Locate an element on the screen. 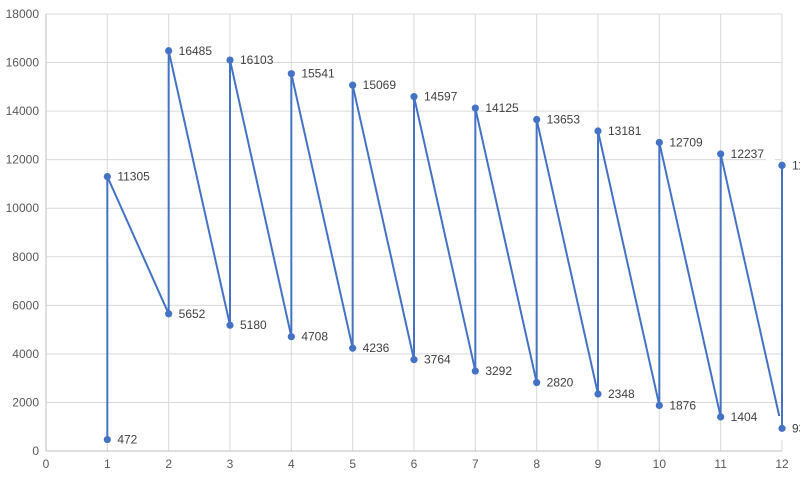  data-label: 14597 is located at coordinates (441, 97).